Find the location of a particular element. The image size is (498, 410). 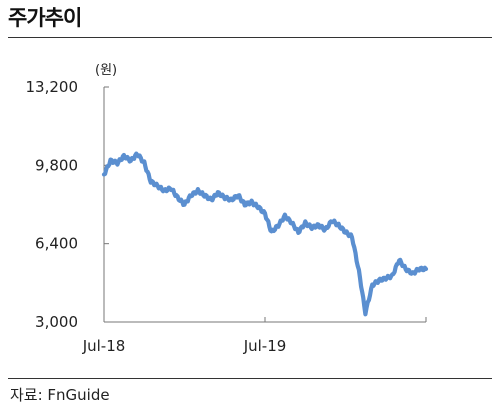

source-divider is located at coordinates (250, 378).